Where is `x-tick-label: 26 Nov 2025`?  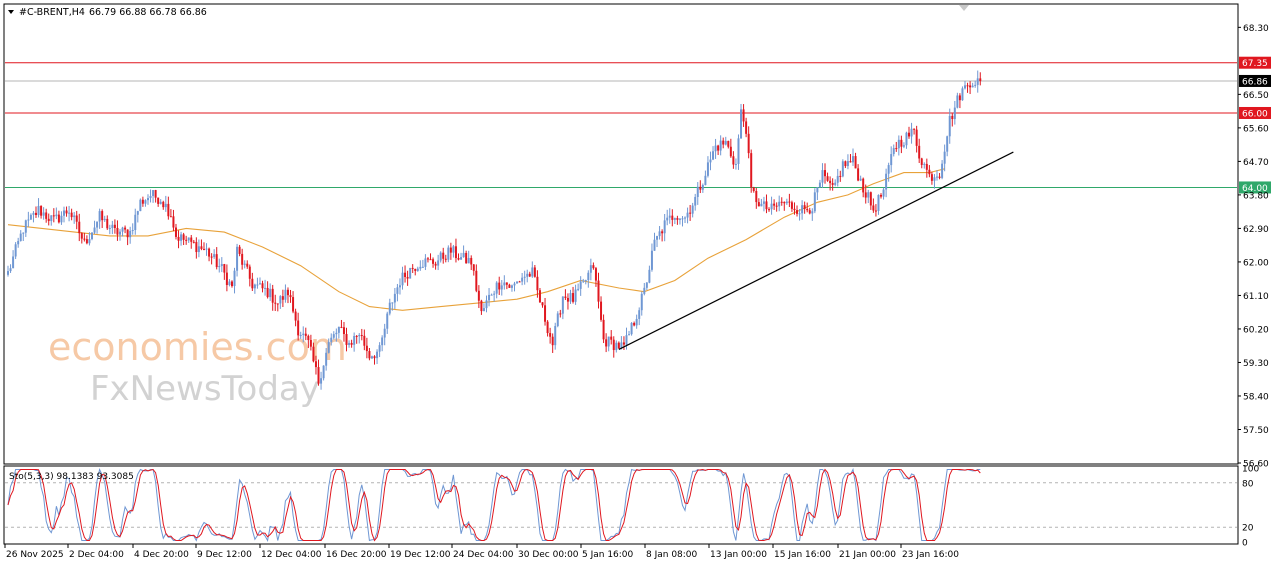
x-tick-label: 26 Nov 2025 is located at coordinates (35, 555).